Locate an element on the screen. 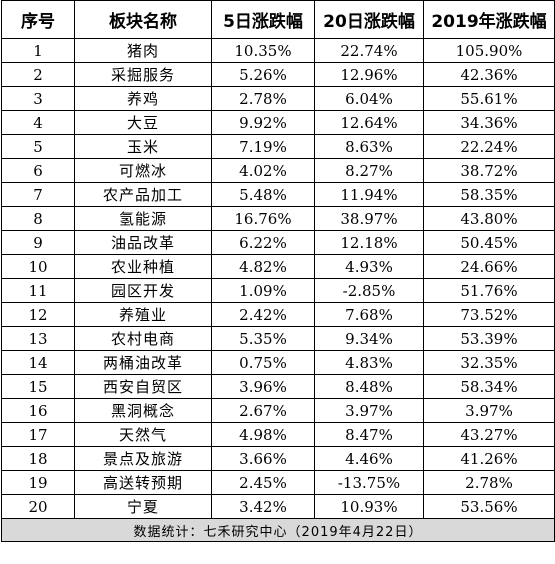 The image size is (555, 564). cell-5d-change: 5.26% is located at coordinates (263, 74).